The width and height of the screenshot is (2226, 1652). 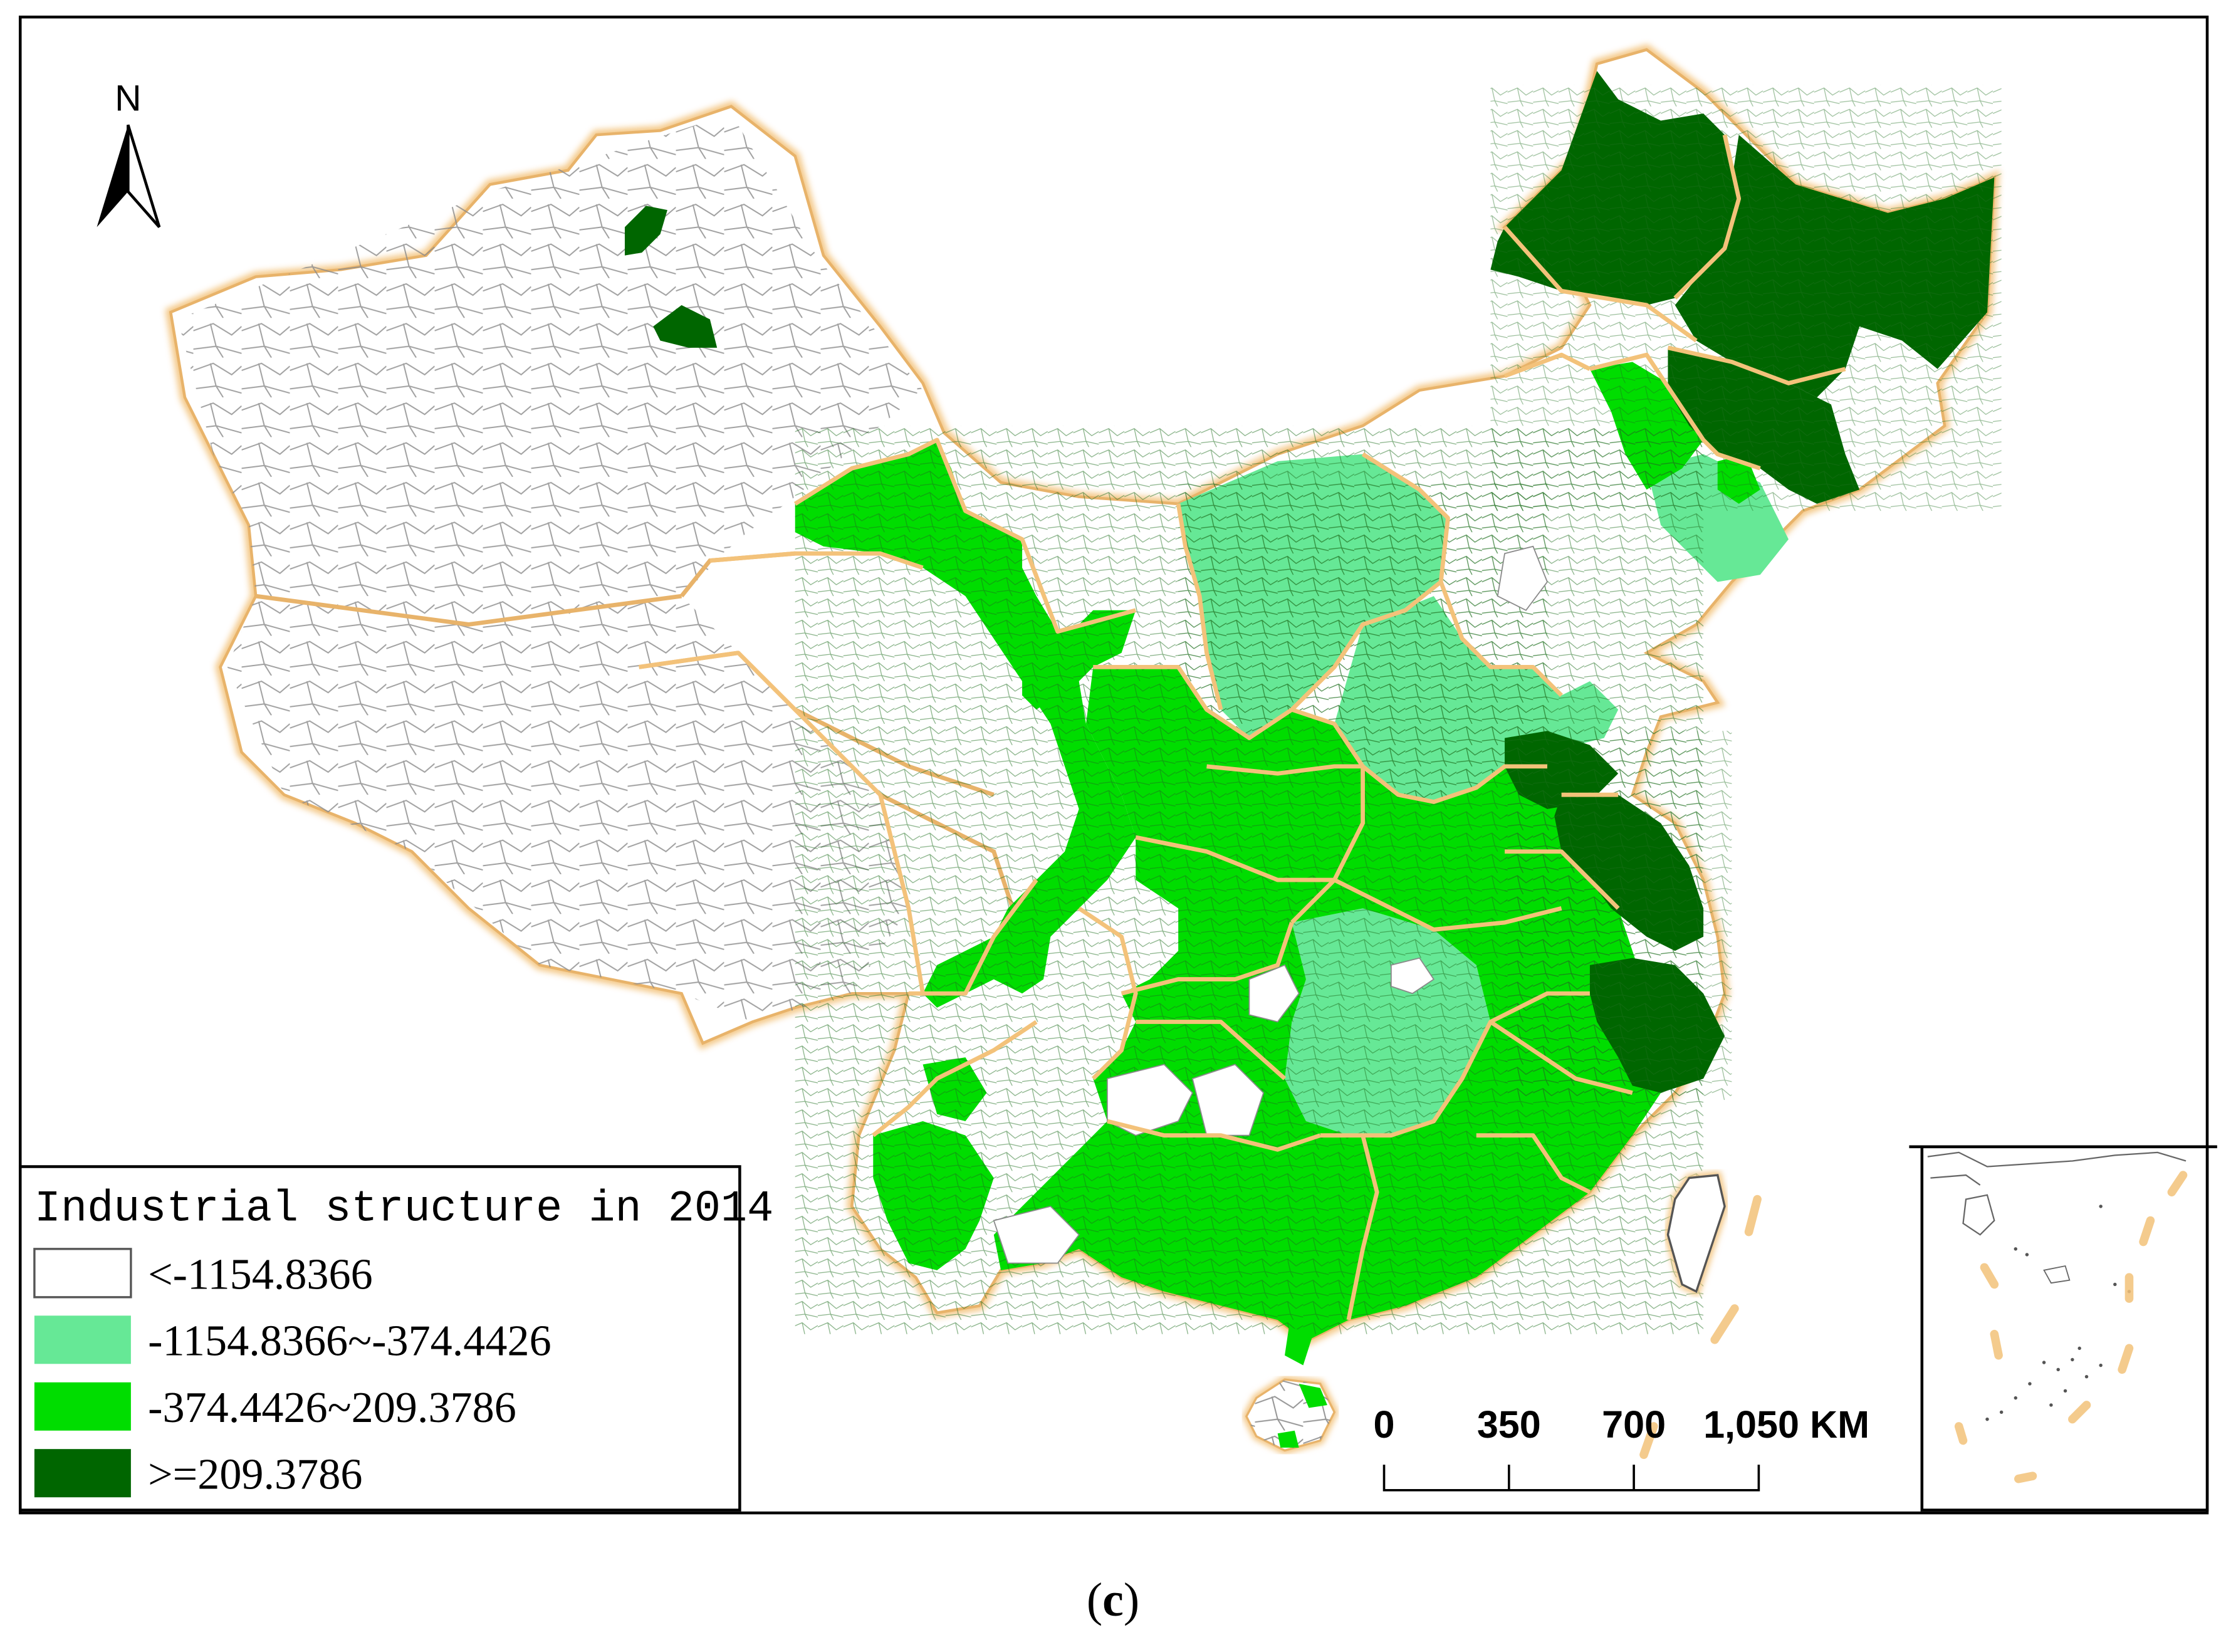 I want to click on hainan-island, so click(x=1290, y=1391).